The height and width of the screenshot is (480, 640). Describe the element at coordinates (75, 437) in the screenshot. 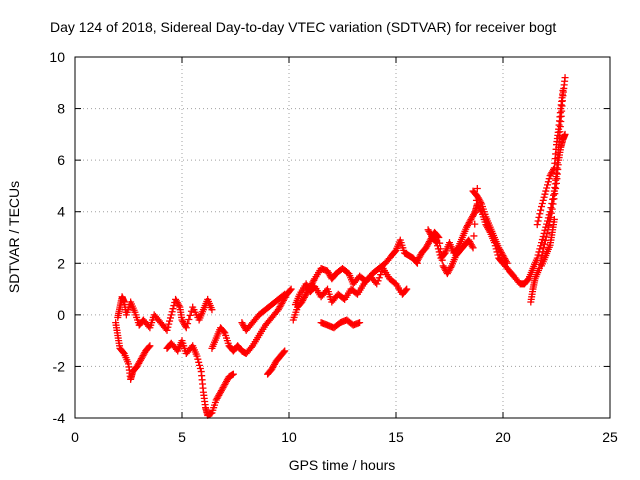

I see `x-tick-label: 0` at that location.